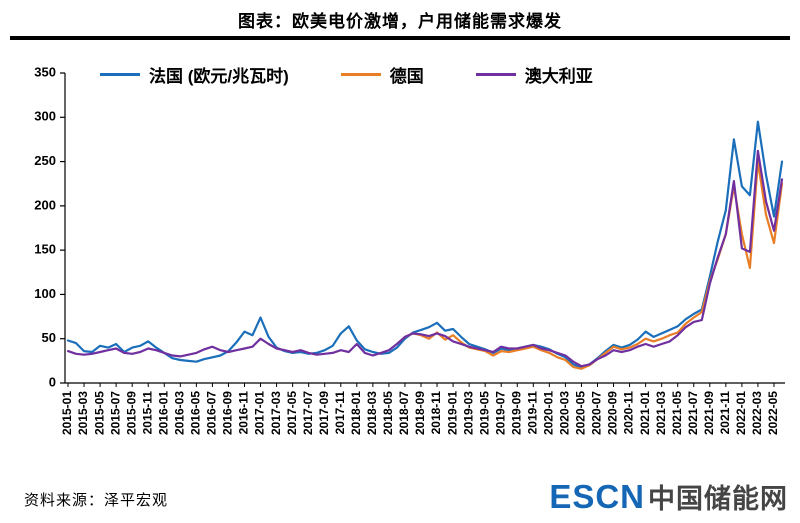  Describe the element at coordinates (613, 413) in the screenshot. I see `x-tick-label: 2020-09` at that location.